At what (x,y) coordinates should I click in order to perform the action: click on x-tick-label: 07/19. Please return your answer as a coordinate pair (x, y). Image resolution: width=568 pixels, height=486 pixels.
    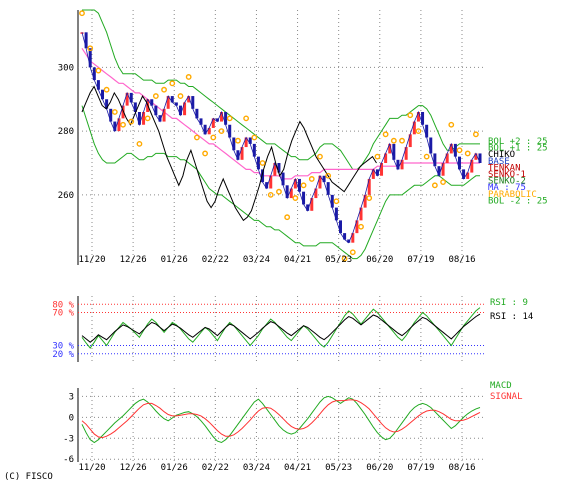
    Looking at the image, I should click on (420, 260).